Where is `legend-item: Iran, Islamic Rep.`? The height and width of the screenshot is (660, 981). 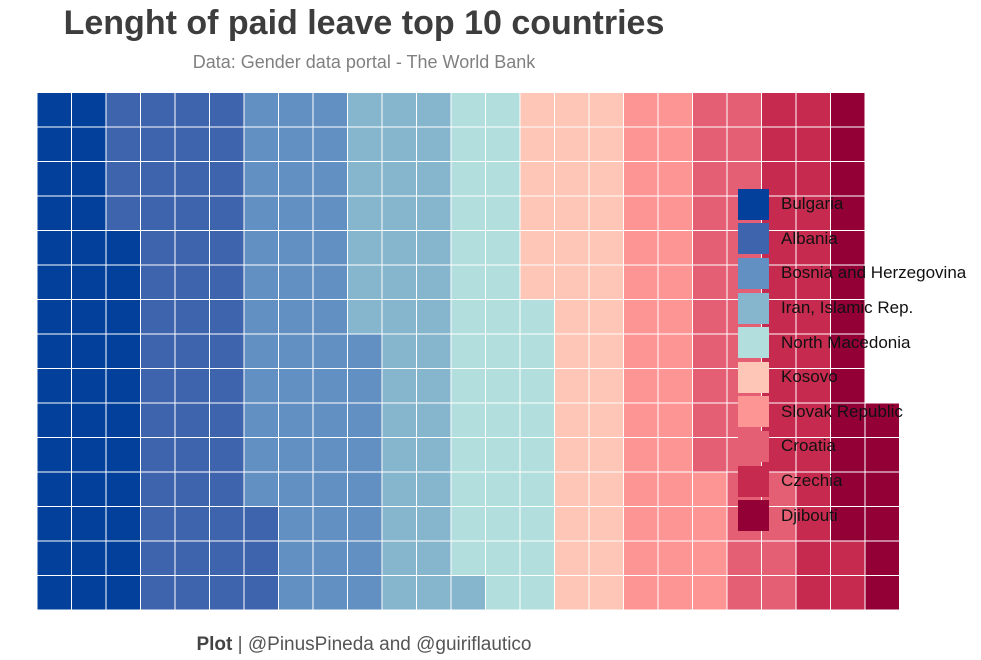 legend-item: Iran, Islamic Rep. is located at coordinates (852, 308).